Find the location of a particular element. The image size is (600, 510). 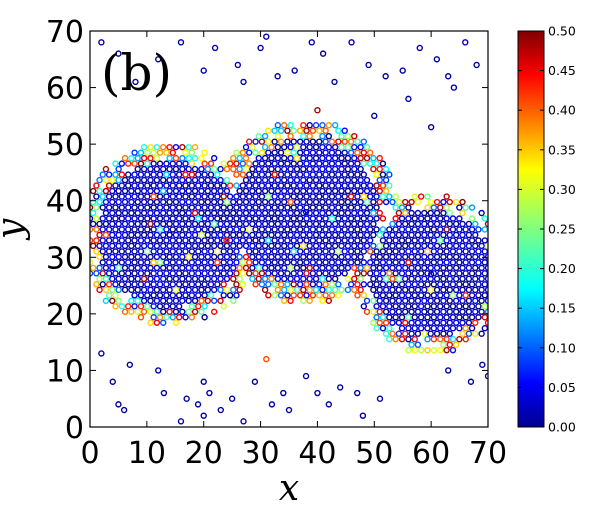

colorbar-tick-label: 0.25 is located at coordinates (562, 229).